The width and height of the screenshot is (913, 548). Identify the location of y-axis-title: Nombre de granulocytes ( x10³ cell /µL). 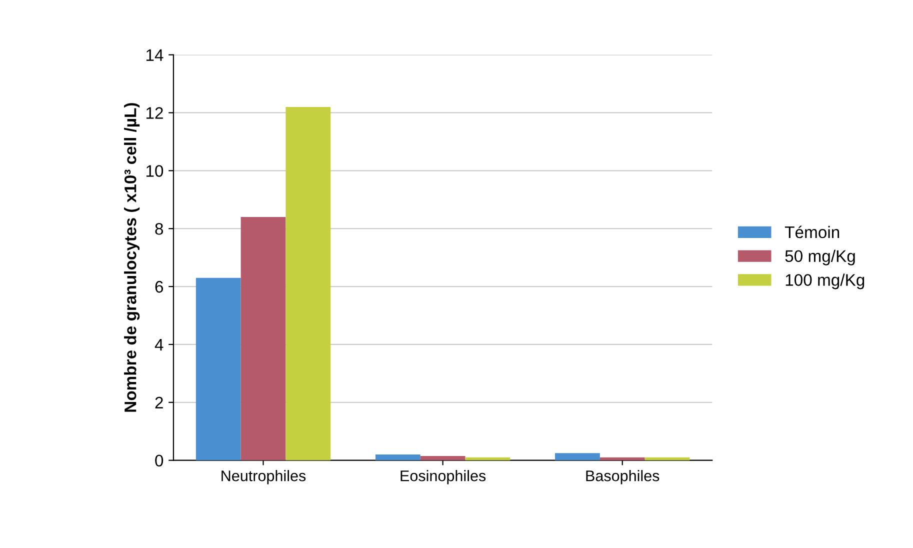
(132, 257).